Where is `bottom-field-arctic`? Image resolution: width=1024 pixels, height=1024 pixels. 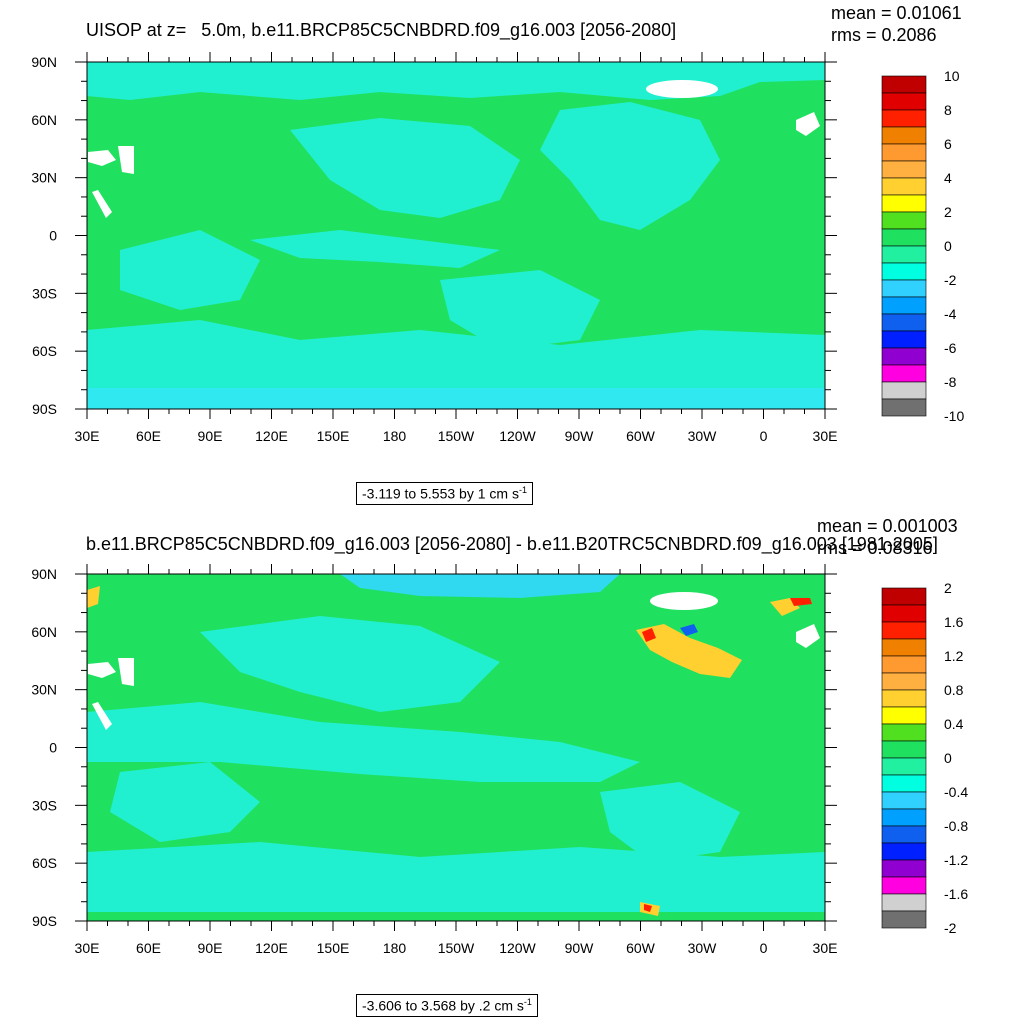
bottom-field-arctic is located at coordinates (480, 586).